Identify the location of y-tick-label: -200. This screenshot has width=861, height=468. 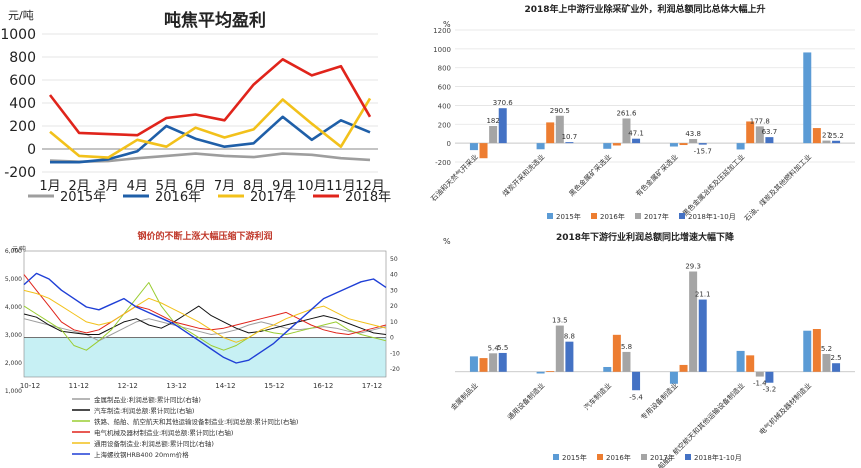
(20, 173).